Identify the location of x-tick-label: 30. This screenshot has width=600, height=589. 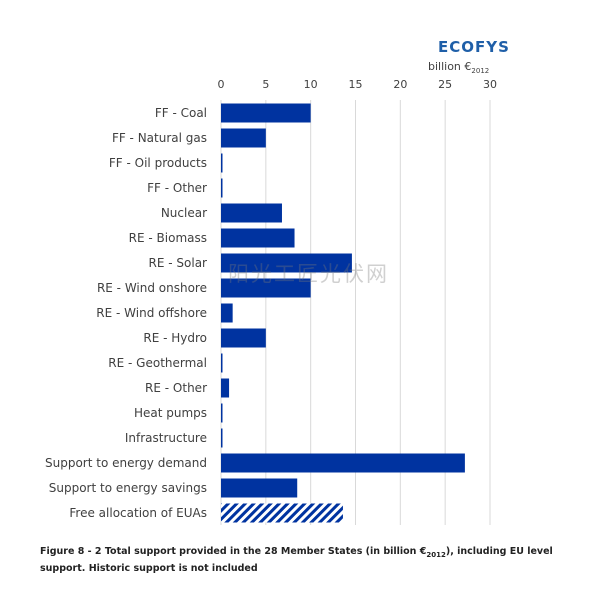
(490, 84).